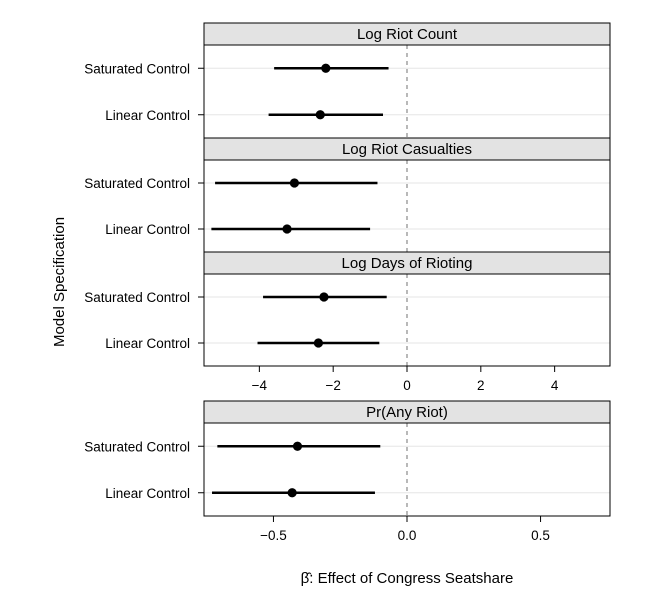 The height and width of the screenshot is (604, 648). What do you see at coordinates (273, 535) in the screenshot?
I see `x-tick-label: −0.5` at bounding box center [273, 535].